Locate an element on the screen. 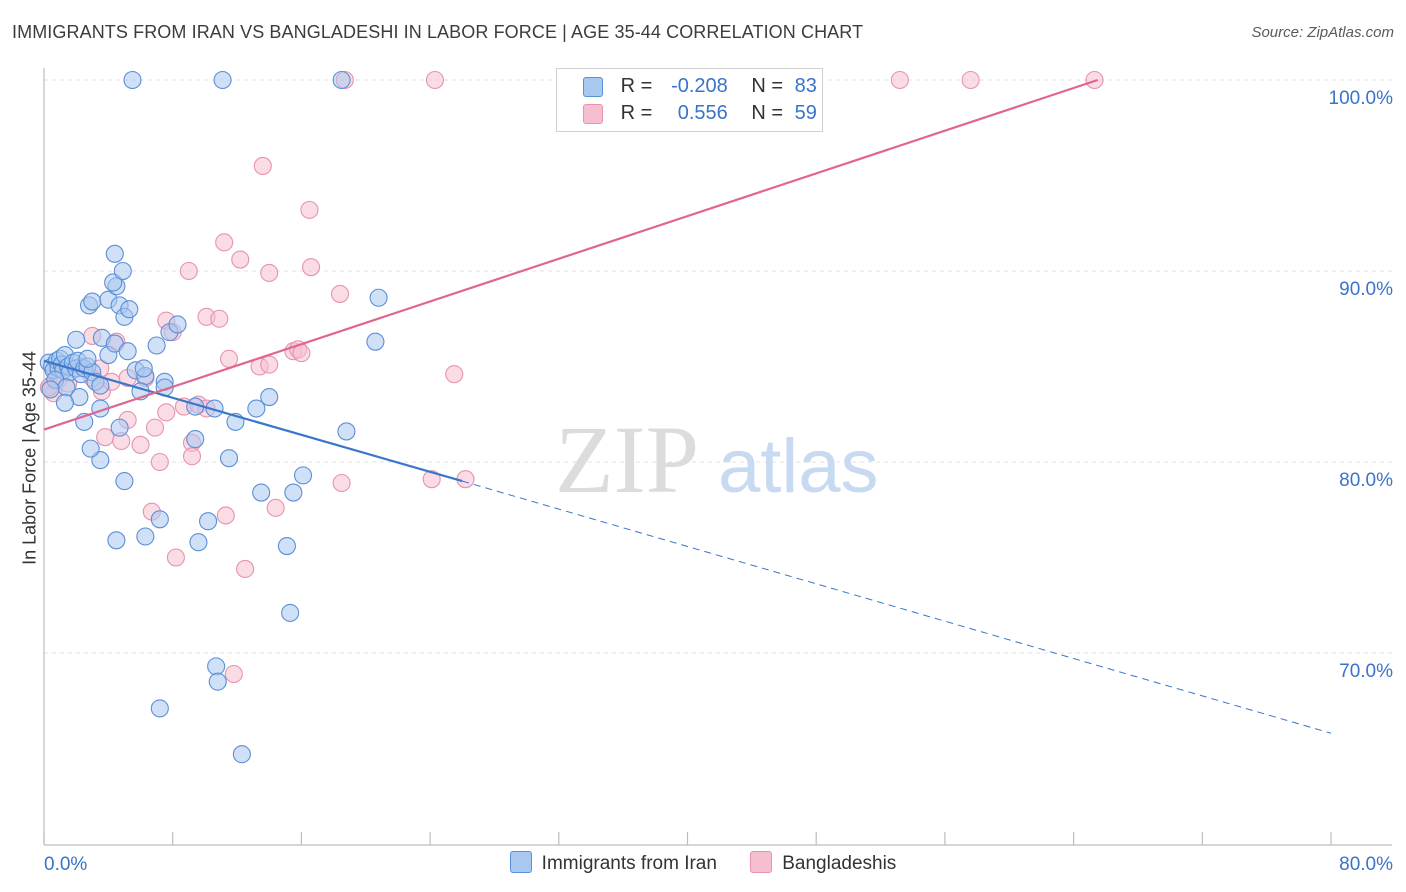  watermark-atlas: atlas is located at coordinates (798, 466).